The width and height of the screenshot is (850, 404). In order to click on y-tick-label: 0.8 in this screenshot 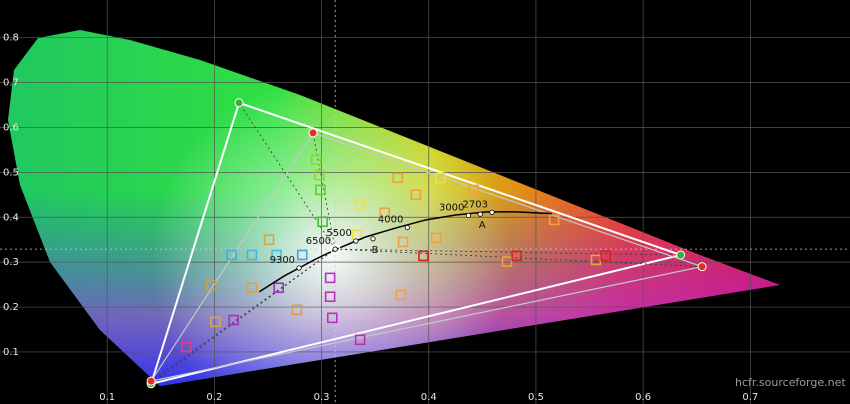, I will do `click(11, 38)`.